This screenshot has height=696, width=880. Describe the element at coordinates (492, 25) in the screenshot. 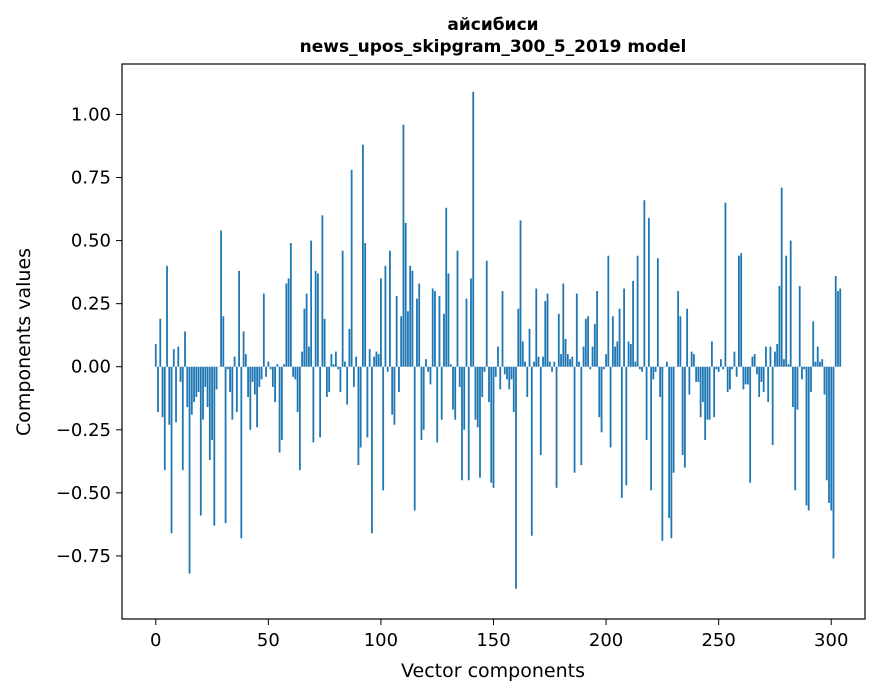

I see `chart-title: айсибиси` at that location.